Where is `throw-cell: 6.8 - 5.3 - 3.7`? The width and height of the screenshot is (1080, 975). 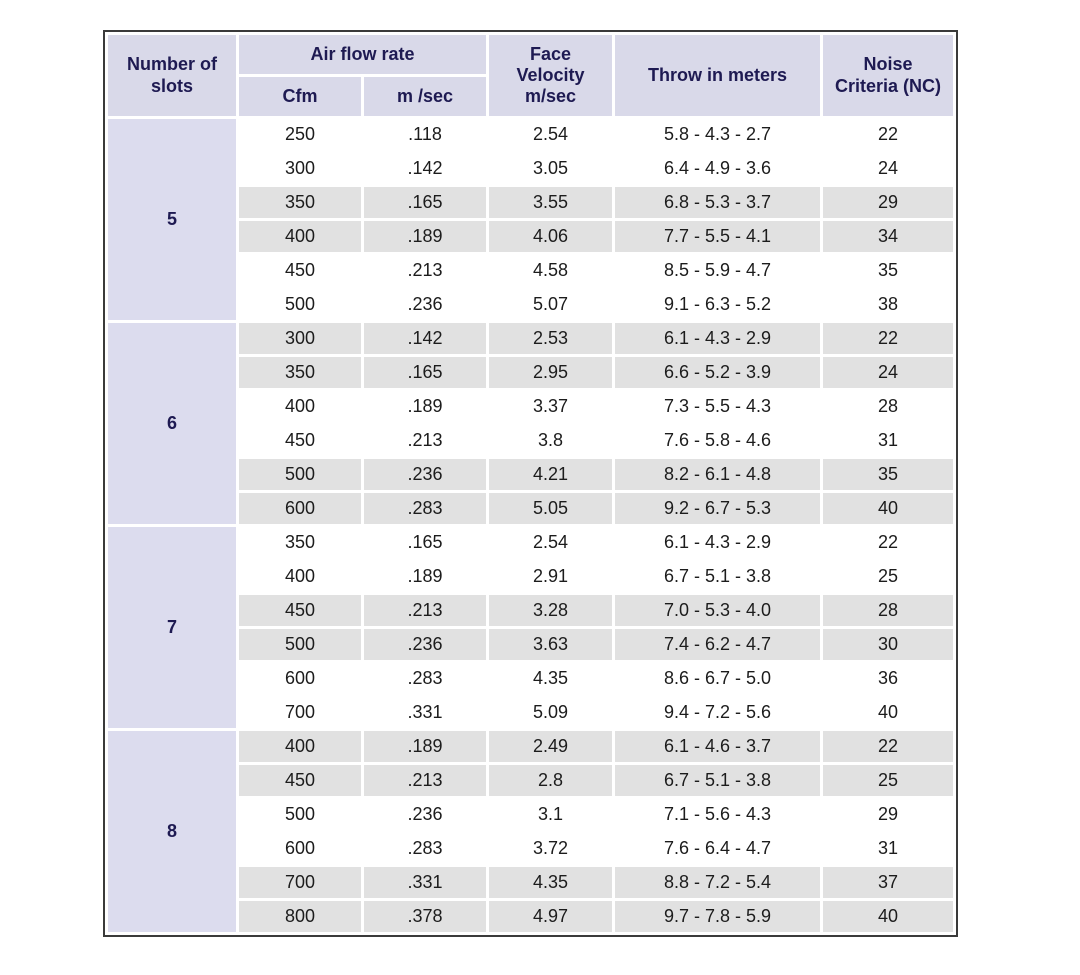 throw-cell: 6.8 - 5.3 - 3.7 is located at coordinates (717, 202).